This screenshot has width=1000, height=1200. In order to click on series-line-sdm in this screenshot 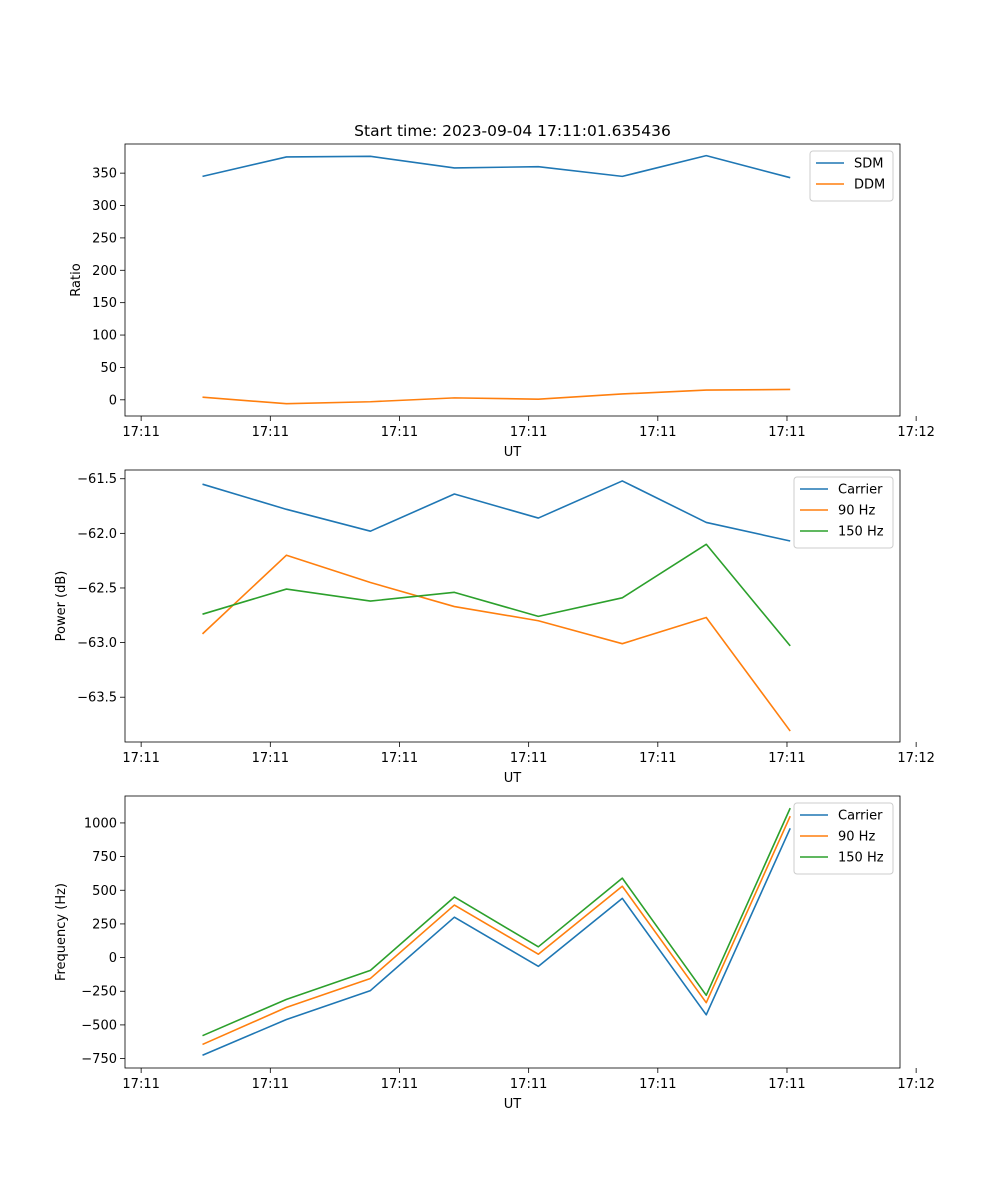, I will do `click(496, 166)`.